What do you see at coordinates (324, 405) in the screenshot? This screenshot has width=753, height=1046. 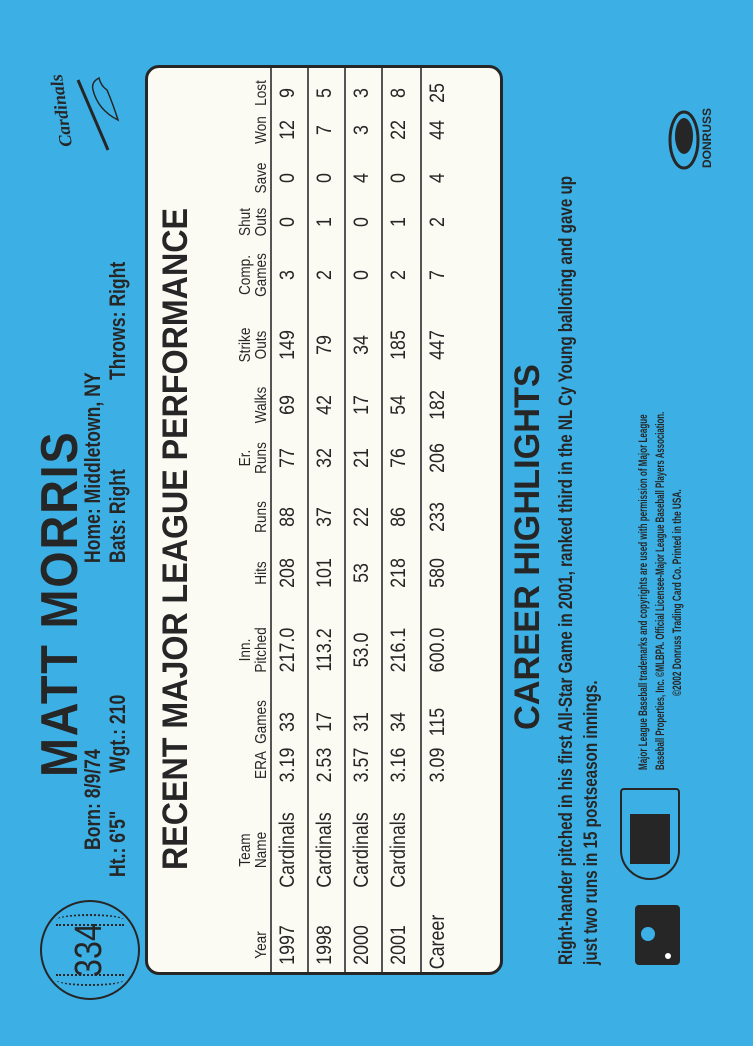 I see `table-cell: 42` at bounding box center [324, 405].